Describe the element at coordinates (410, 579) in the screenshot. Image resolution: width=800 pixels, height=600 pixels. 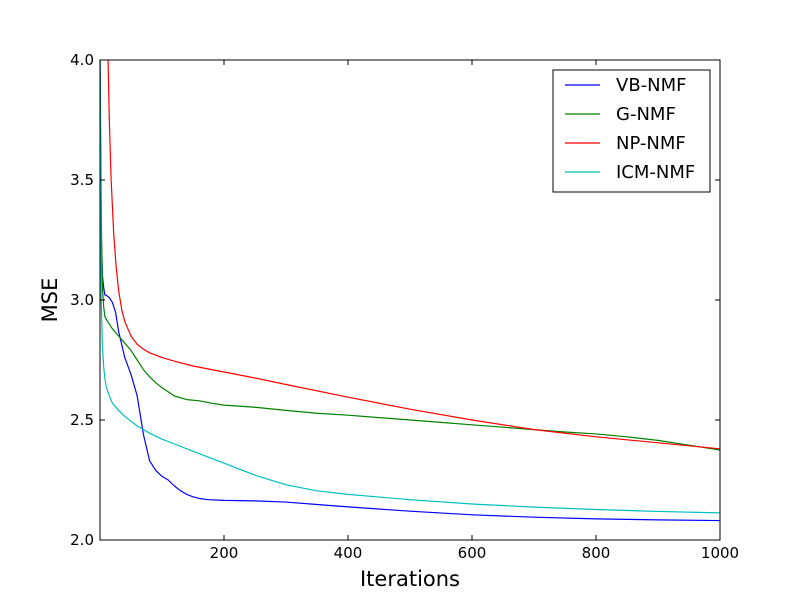
I see `x-axis-label: Iterations` at that location.